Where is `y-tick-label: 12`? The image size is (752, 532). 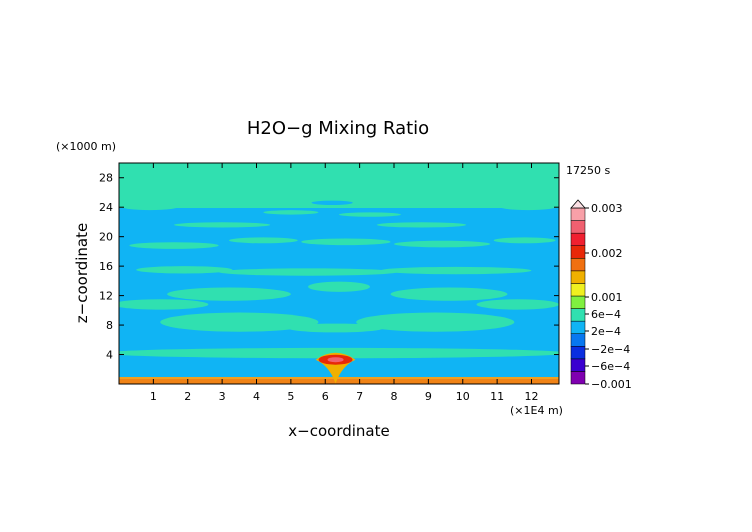 y-tick-label: 12 is located at coordinates (106, 296).